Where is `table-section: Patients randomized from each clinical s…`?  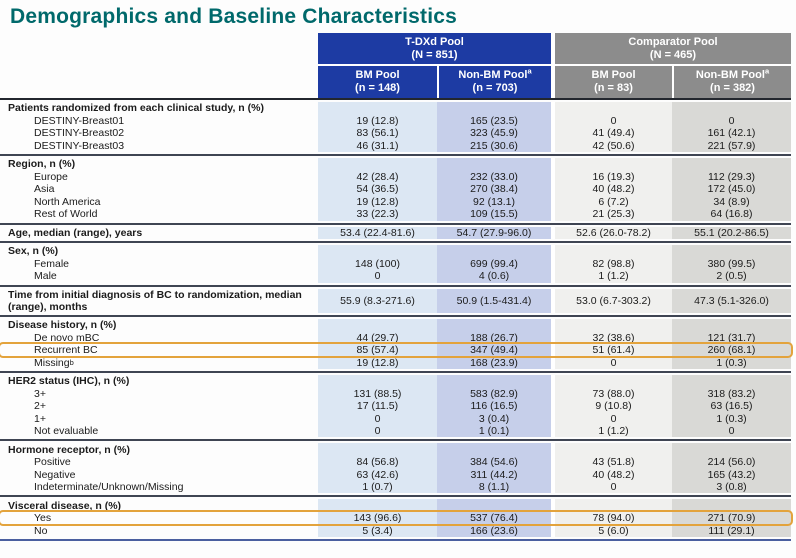 table-section: Patients randomized from each clinical s… is located at coordinates (395, 125).